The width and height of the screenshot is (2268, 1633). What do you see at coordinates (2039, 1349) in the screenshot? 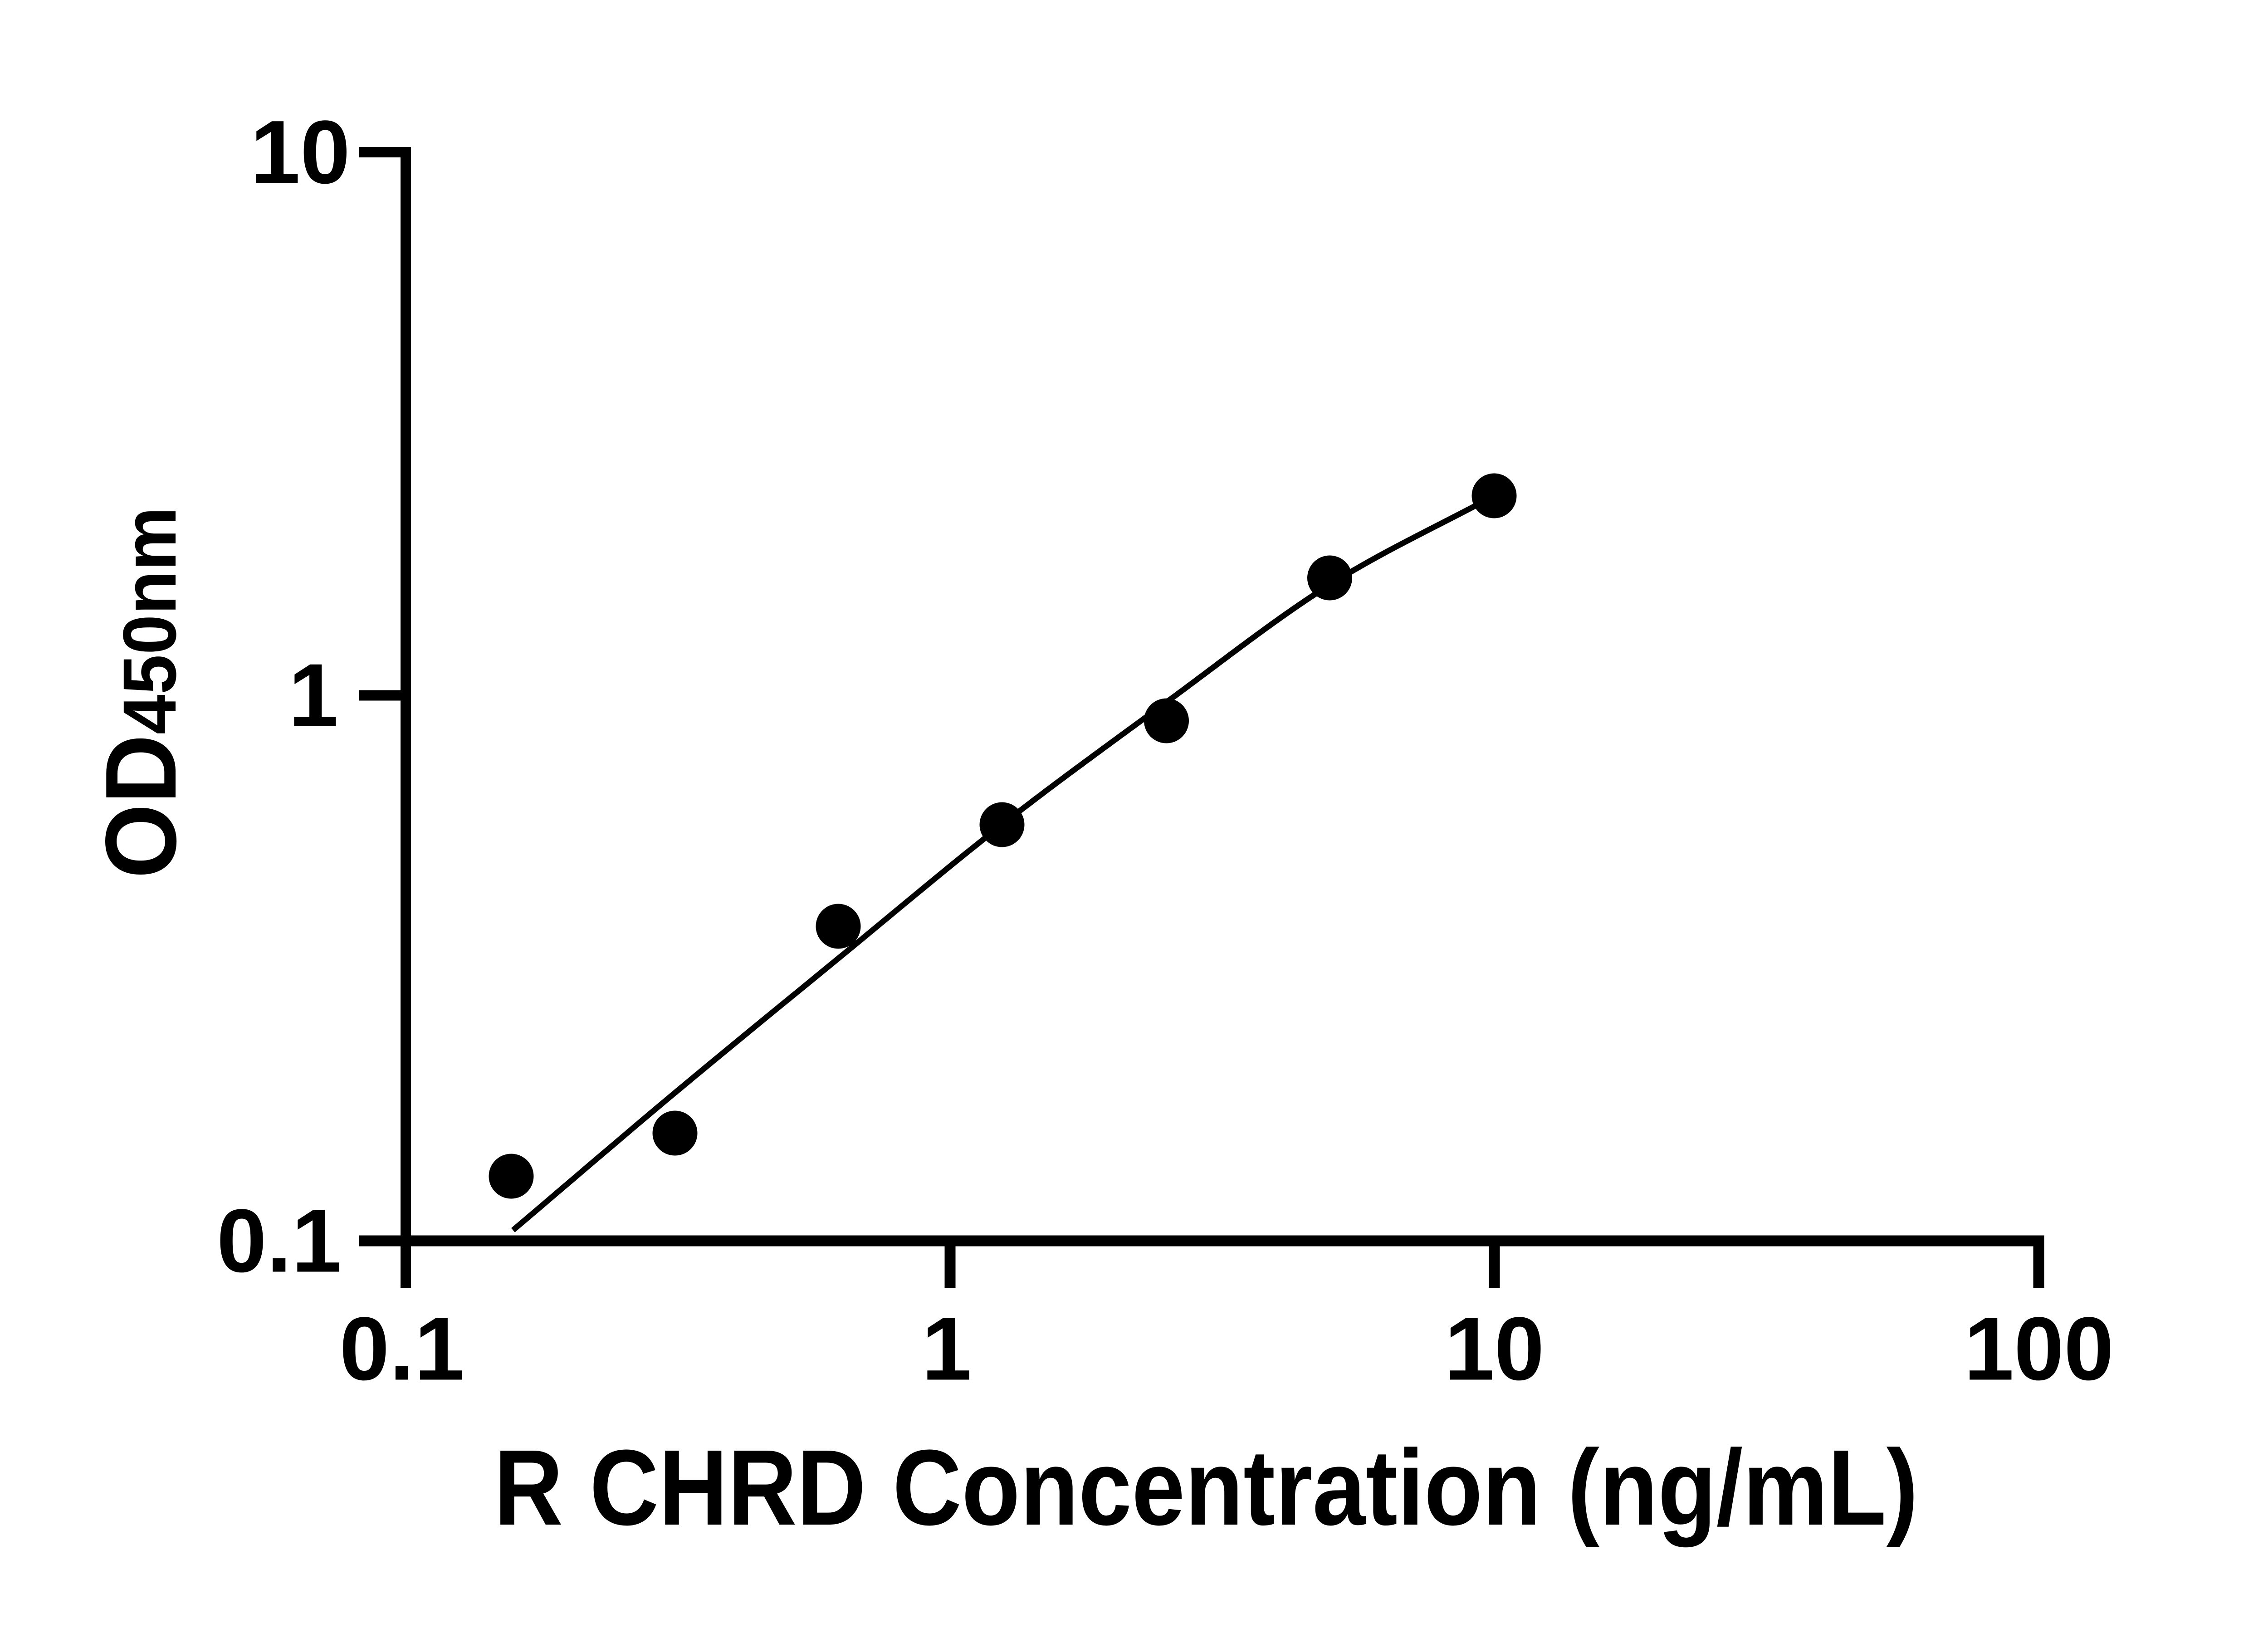
I see `svg-text: 100` at bounding box center [2039, 1349].